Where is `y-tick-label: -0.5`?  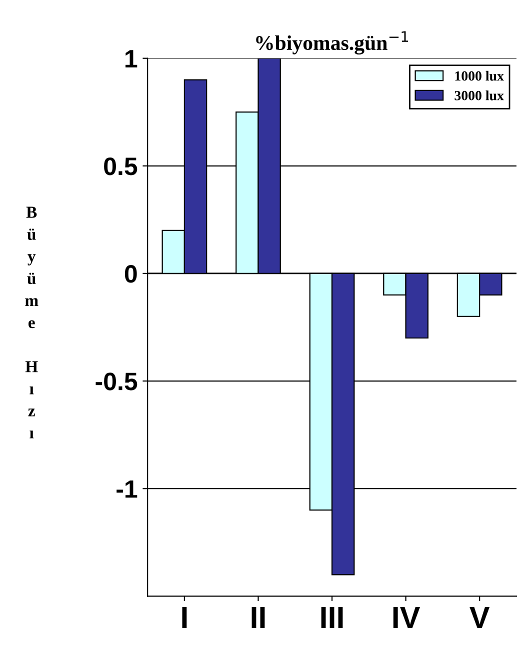
y-tick-label: -0.5 is located at coordinates (117, 381).